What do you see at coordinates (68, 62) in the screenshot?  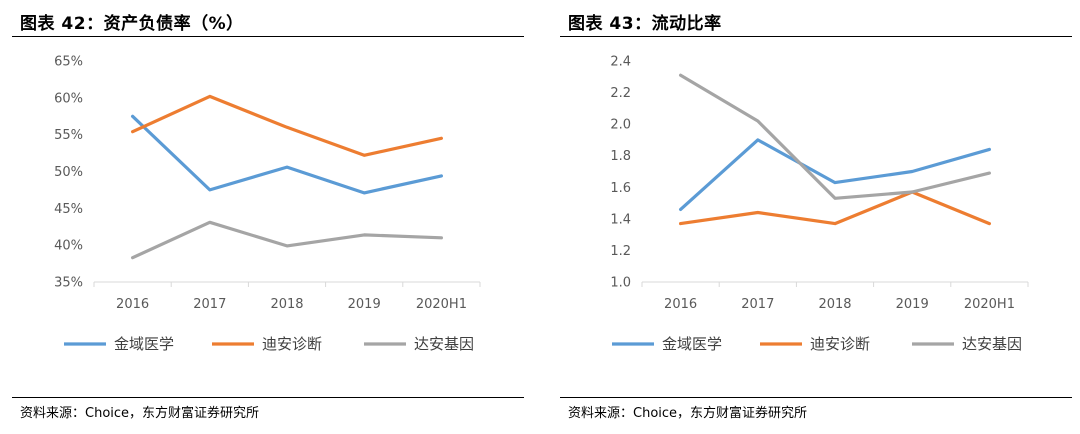 I see `y-tick-label: 65%` at bounding box center [68, 62].